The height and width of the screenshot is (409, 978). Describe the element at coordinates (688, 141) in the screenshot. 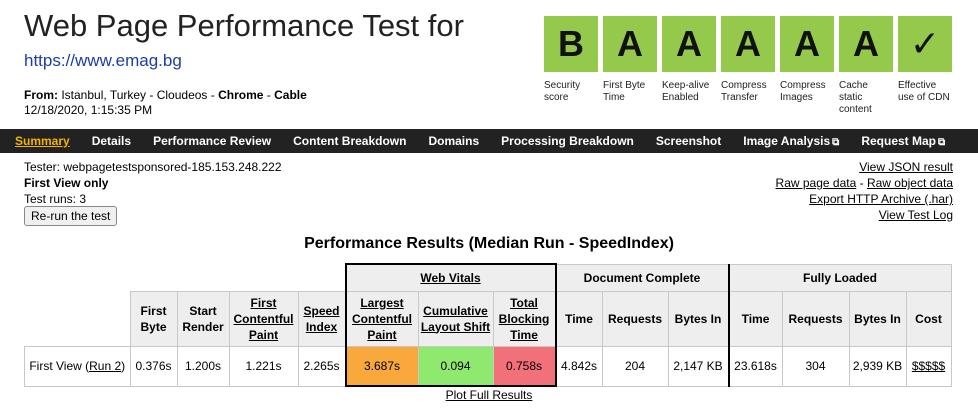

I see `tab-screenshot: Screenshot` at that location.